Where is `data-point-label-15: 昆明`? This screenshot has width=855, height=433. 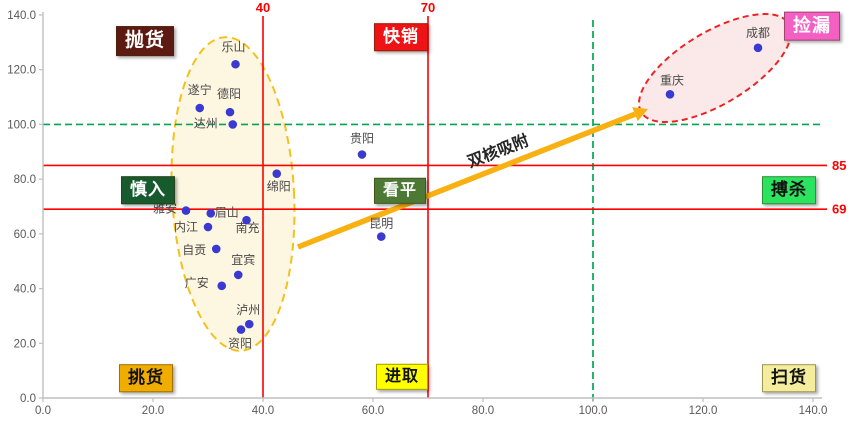 data-point-label-15: 昆明 is located at coordinates (381, 224).